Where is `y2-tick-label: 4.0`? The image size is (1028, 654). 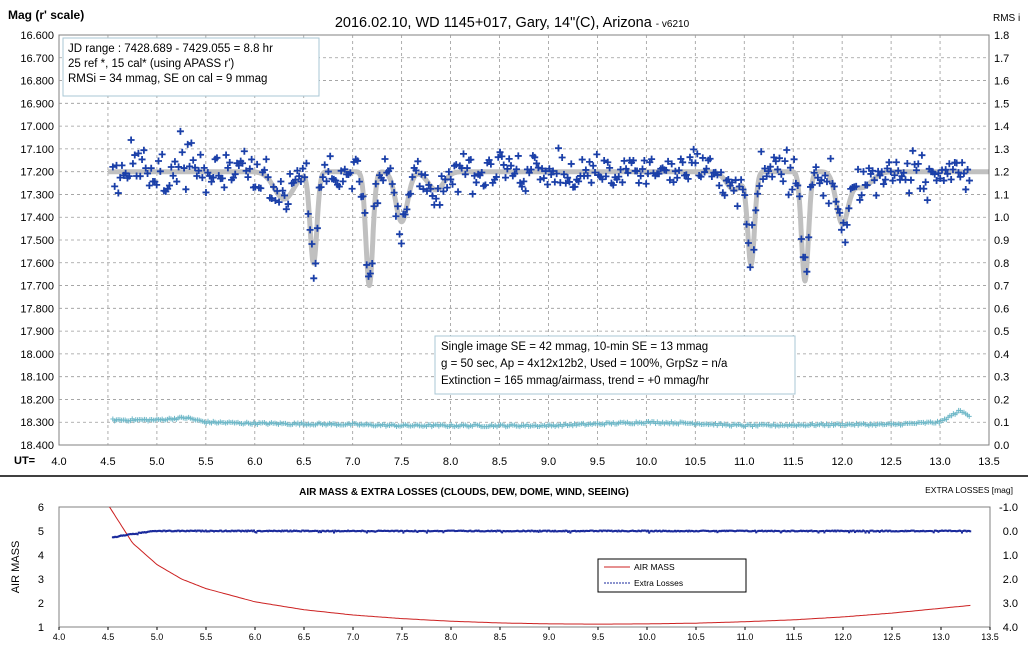 y2-tick-label: 4.0 is located at coordinates (1010, 628).